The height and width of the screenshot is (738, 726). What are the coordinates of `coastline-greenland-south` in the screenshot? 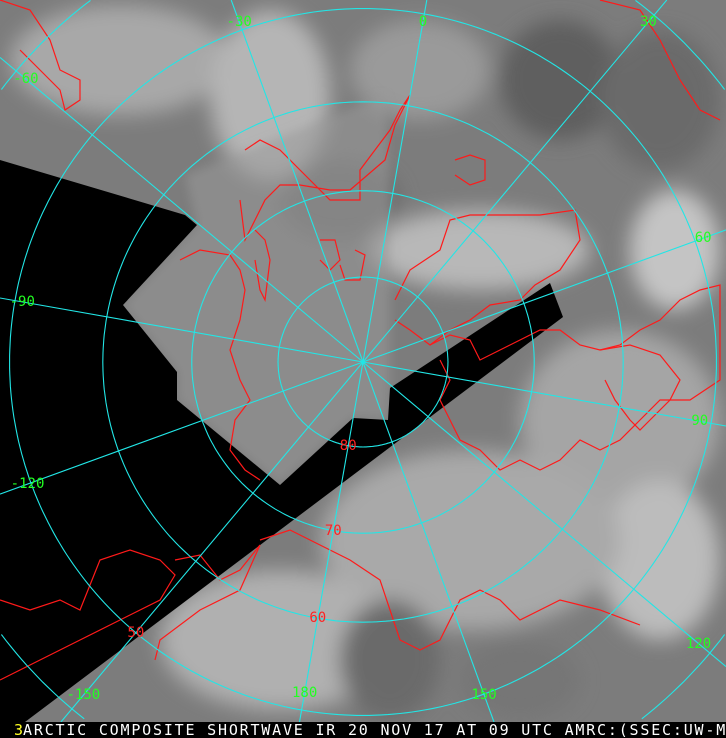 It's located at (660, 60).